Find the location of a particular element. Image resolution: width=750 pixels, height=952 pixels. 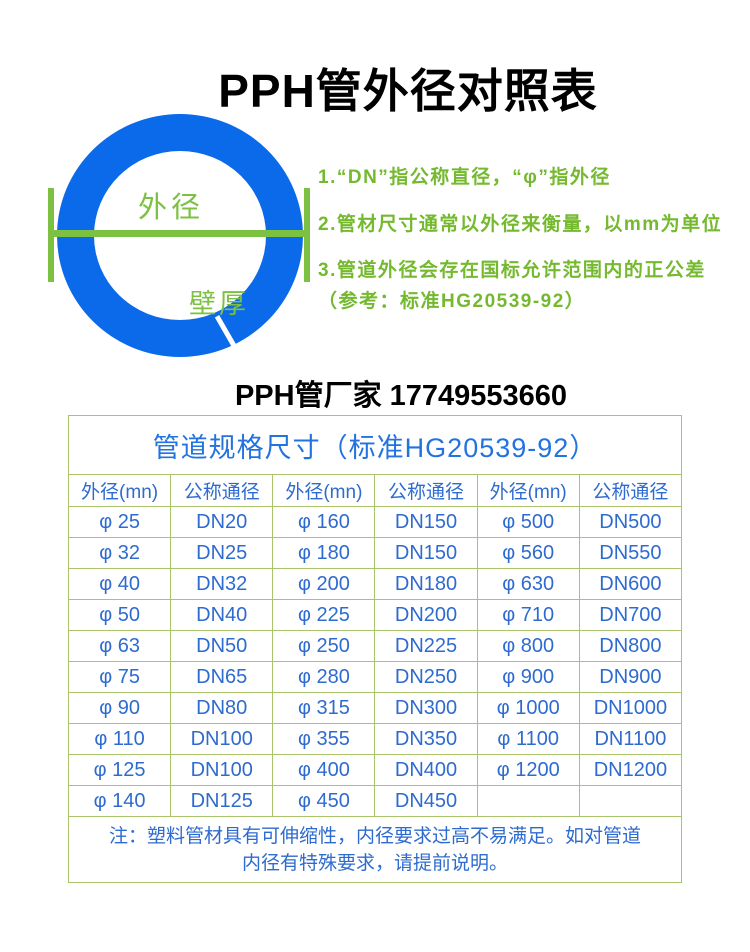

outer-diameter-cell: φ 140 is located at coordinates (119, 801).